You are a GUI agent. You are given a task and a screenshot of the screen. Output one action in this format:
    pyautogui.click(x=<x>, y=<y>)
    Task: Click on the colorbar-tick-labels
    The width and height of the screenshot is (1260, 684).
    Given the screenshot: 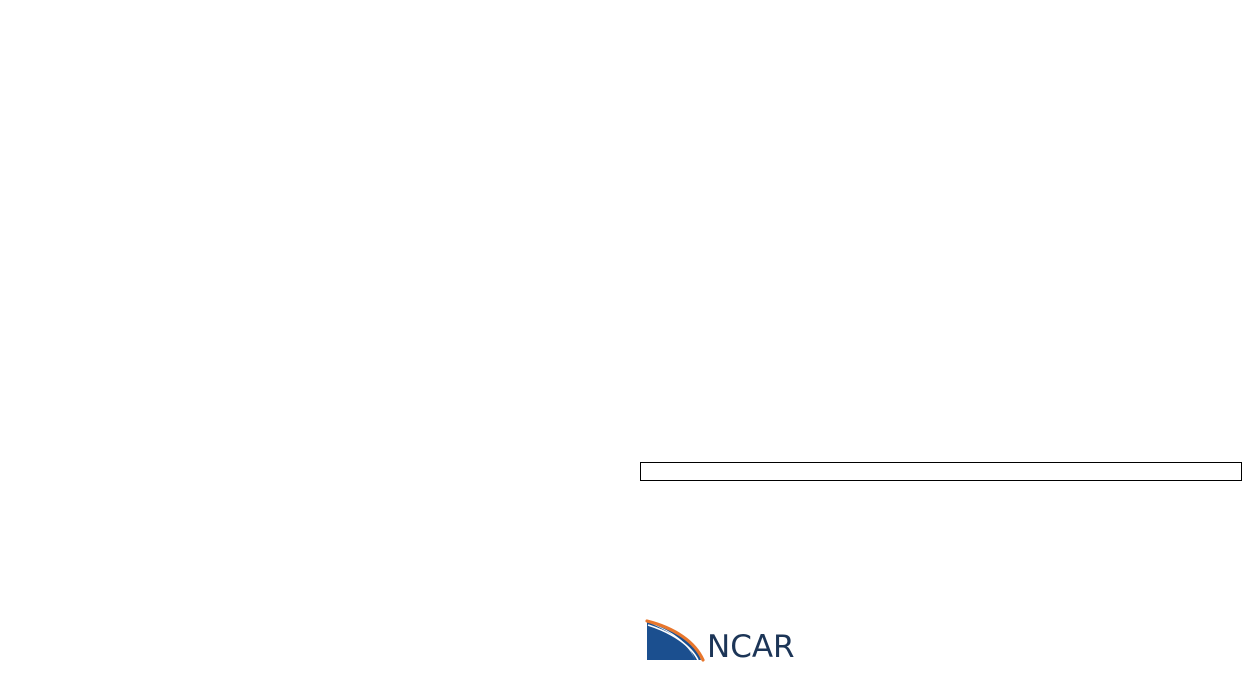 What is the action you would take?
    pyautogui.click(x=941, y=490)
    